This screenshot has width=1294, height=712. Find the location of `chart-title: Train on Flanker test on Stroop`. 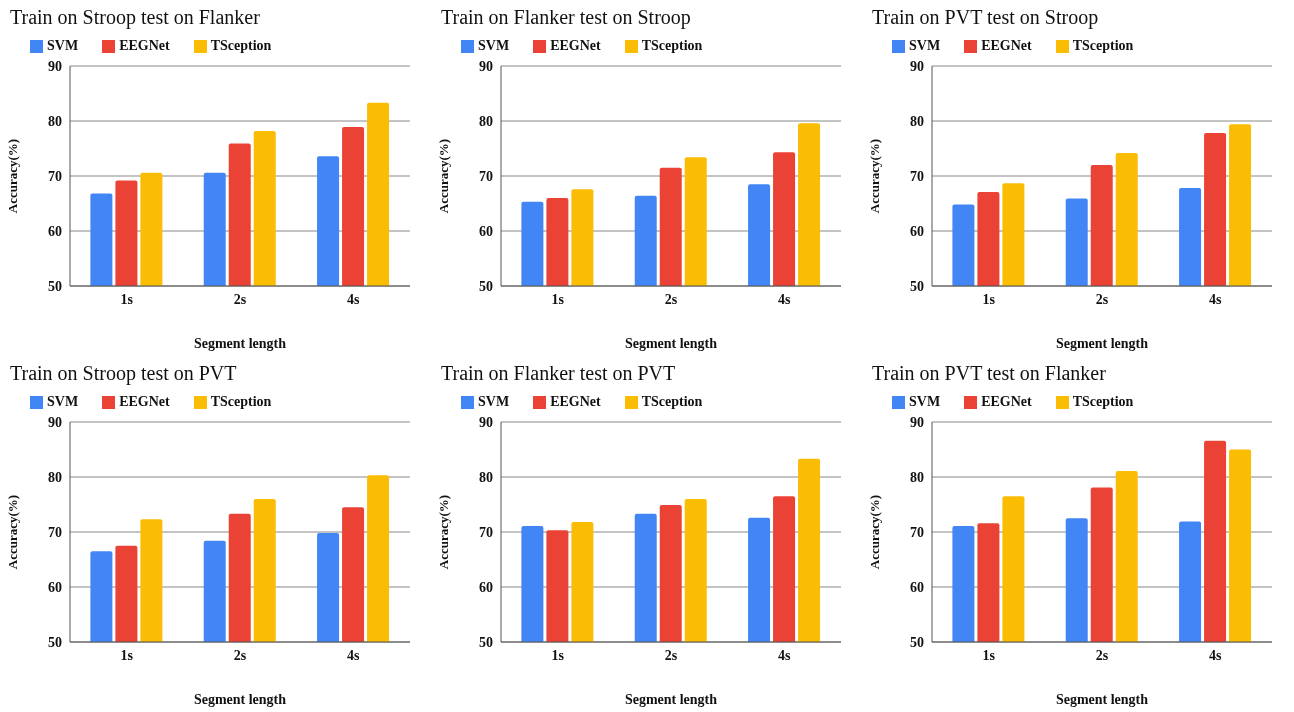

chart-title: Train on Flanker test on Stroop is located at coordinates (566, 18).